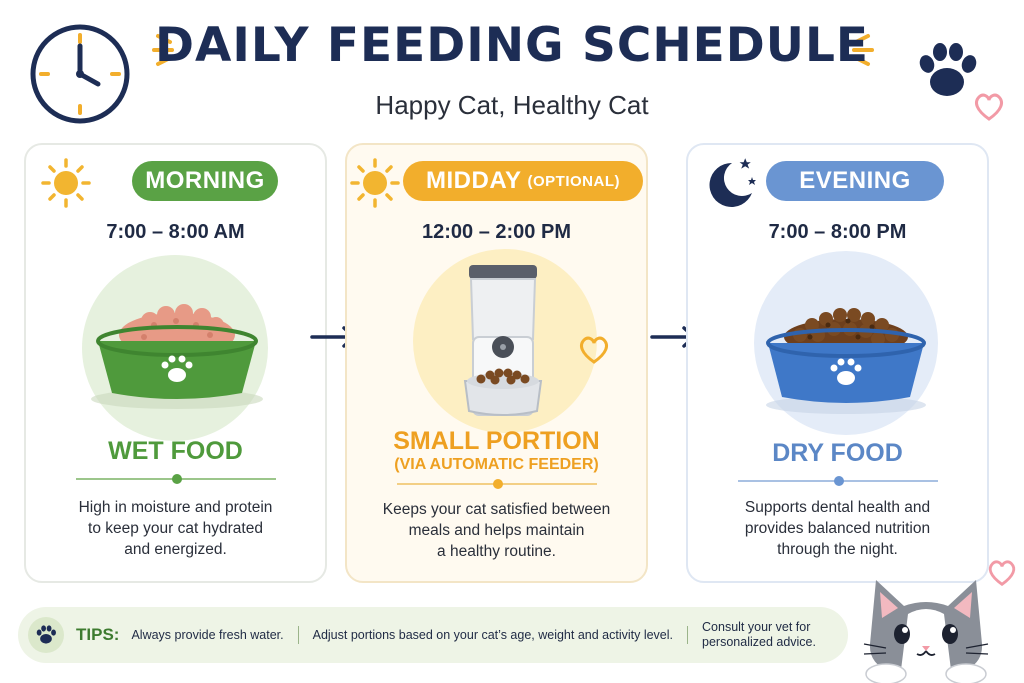 The width and height of the screenshot is (1024, 683). Describe the element at coordinates (837, 453) in the screenshot. I see `evening-food-name: DRY FOOD` at that location.